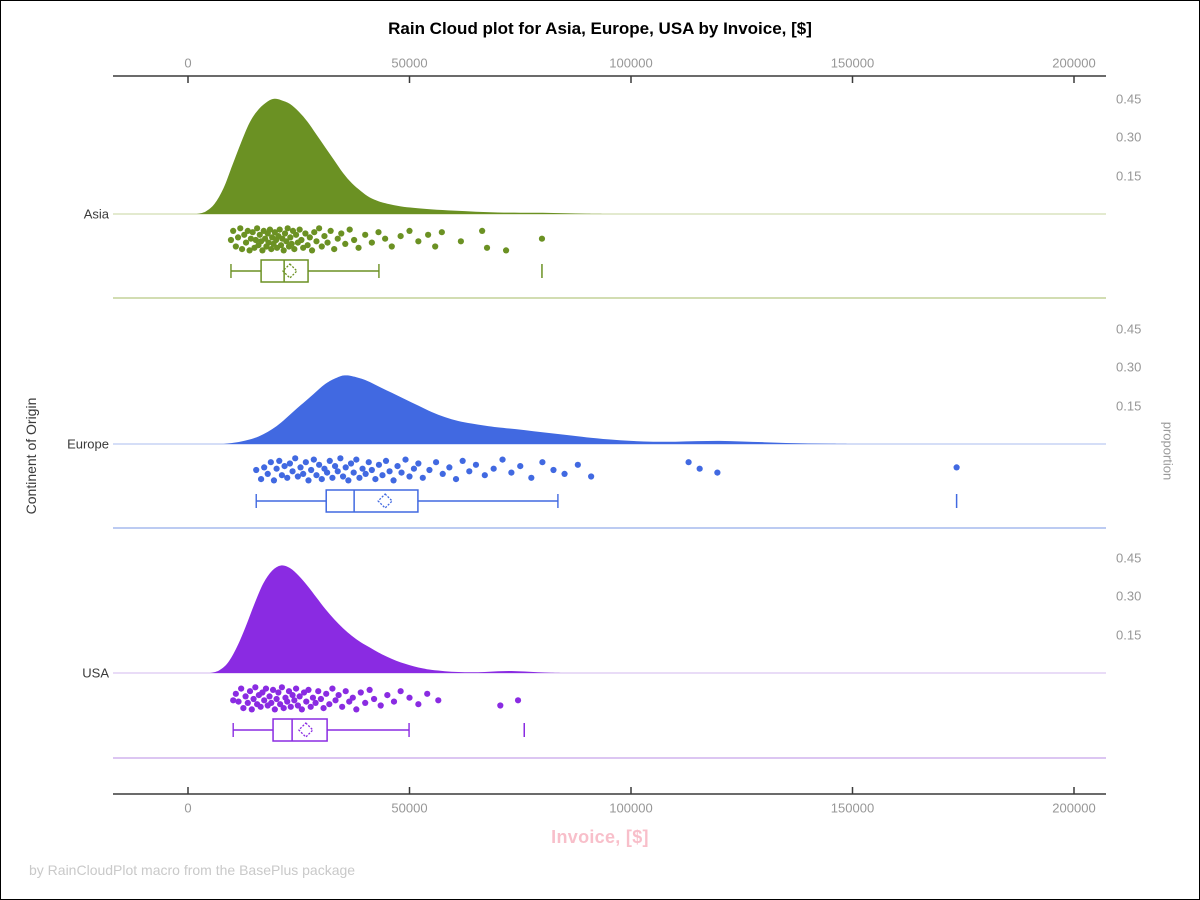 Image resolution: width=1200 pixels, height=900 pixels. I want to click on x-tick-label-bottom-150000: 150000, so click(852, 808).